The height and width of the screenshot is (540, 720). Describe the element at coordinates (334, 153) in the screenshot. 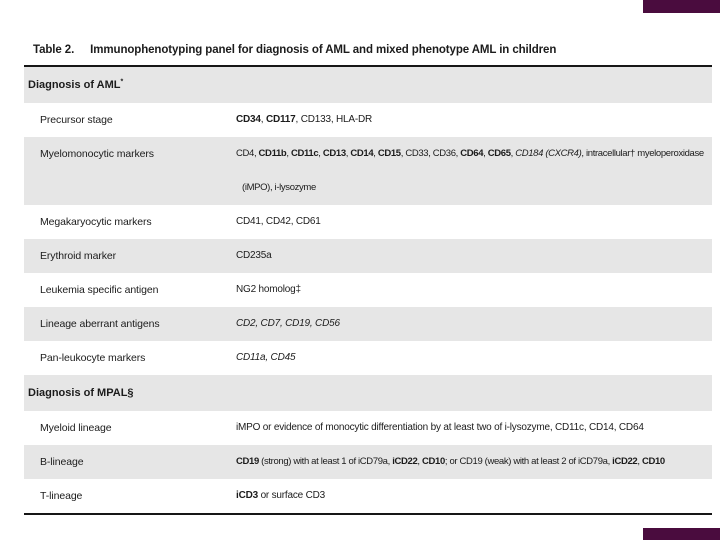

I see `text-segment: CD13` at that location.